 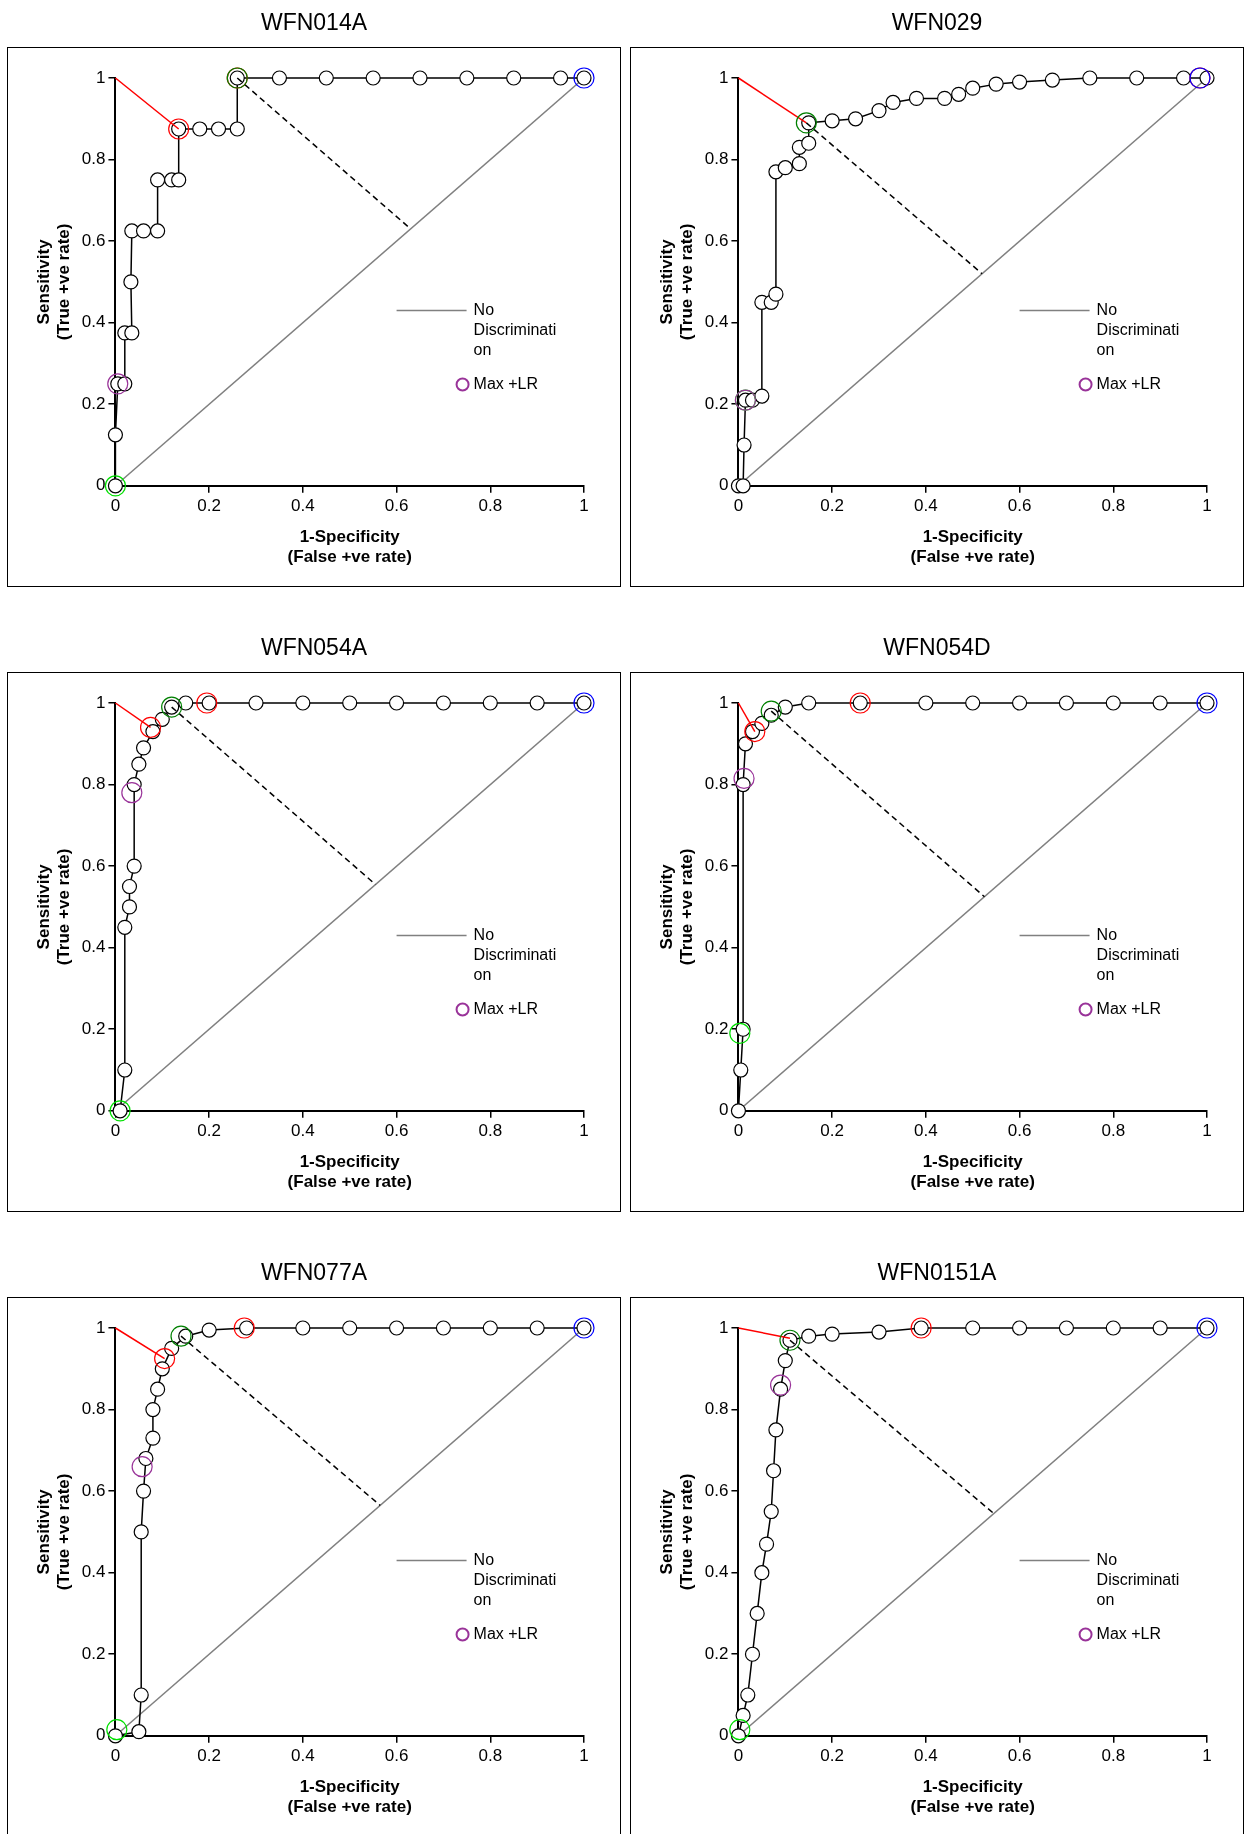 I want to click on chart-title: WFN054D, so click(x=937, y=647).